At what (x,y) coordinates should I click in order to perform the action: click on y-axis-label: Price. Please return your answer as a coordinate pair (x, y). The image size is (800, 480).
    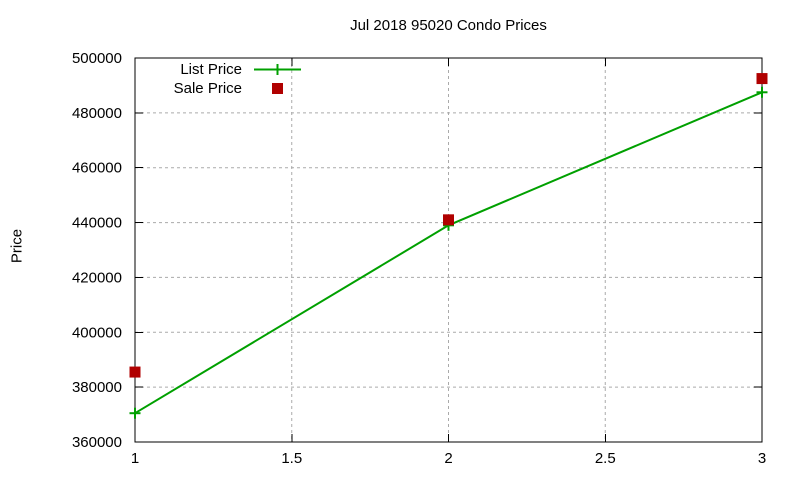
    Looking at the image, I should click on (17, 246).